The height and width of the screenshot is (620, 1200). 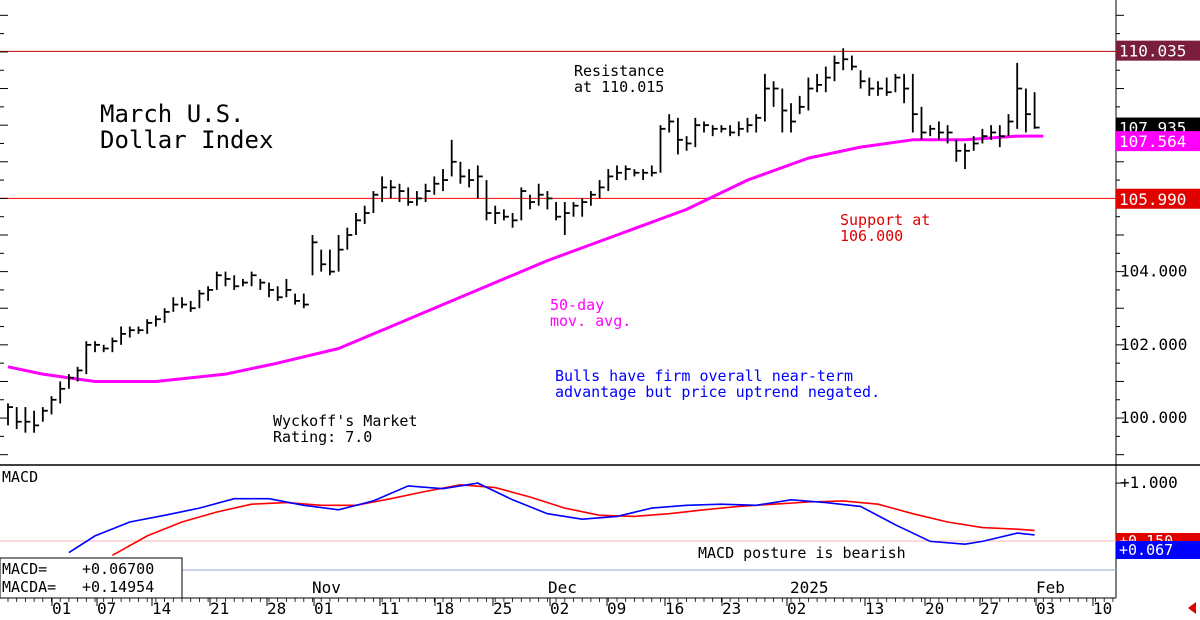 What do you see at coordinates (674, 607) in the screenshot?
I see `x-day-label: 16` at bounding box center [674, 607].